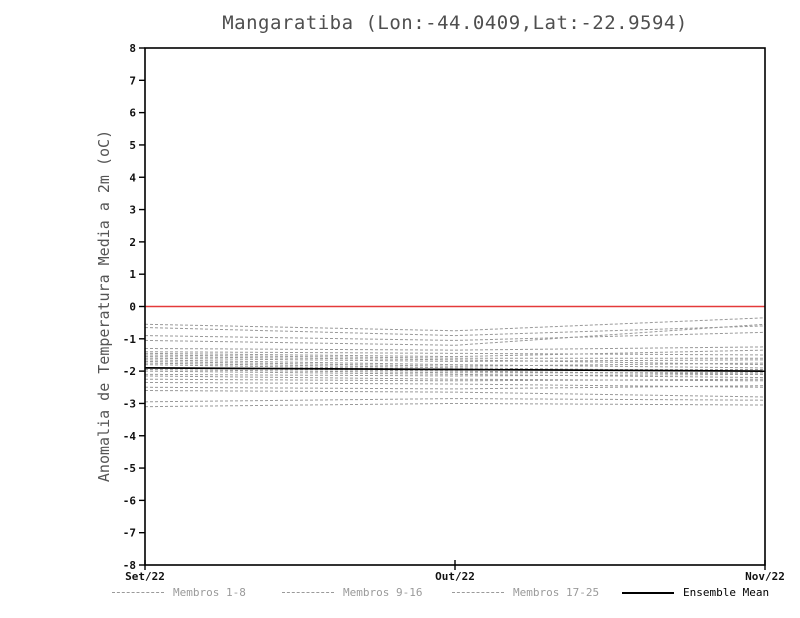 The height and width of the screenshot is (618, 800). What do you see at coordinates (130, 500) in the screenshot?
I see `y-tick-label: -6` at bounding box center [130, 500].